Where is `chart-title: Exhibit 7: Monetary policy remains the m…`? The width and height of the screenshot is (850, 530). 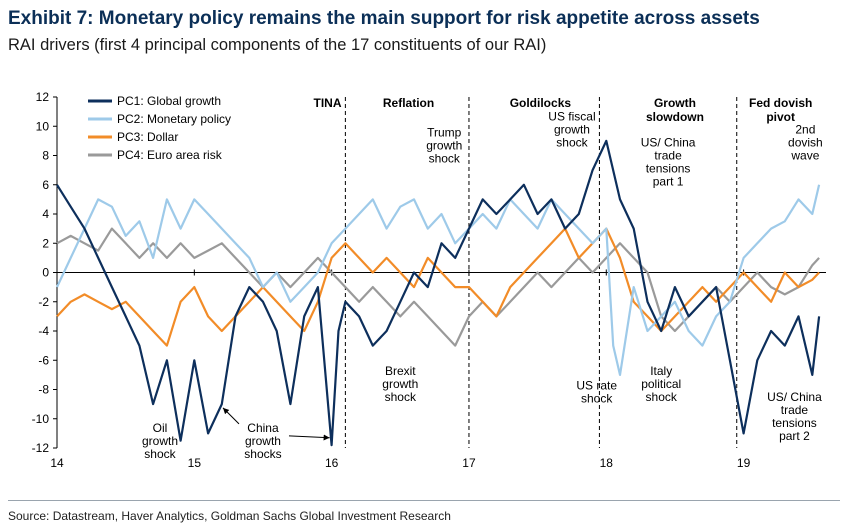
chart-title: Exhibit 7: Monetary policy remains the m… is located at coordinates (384, 18).